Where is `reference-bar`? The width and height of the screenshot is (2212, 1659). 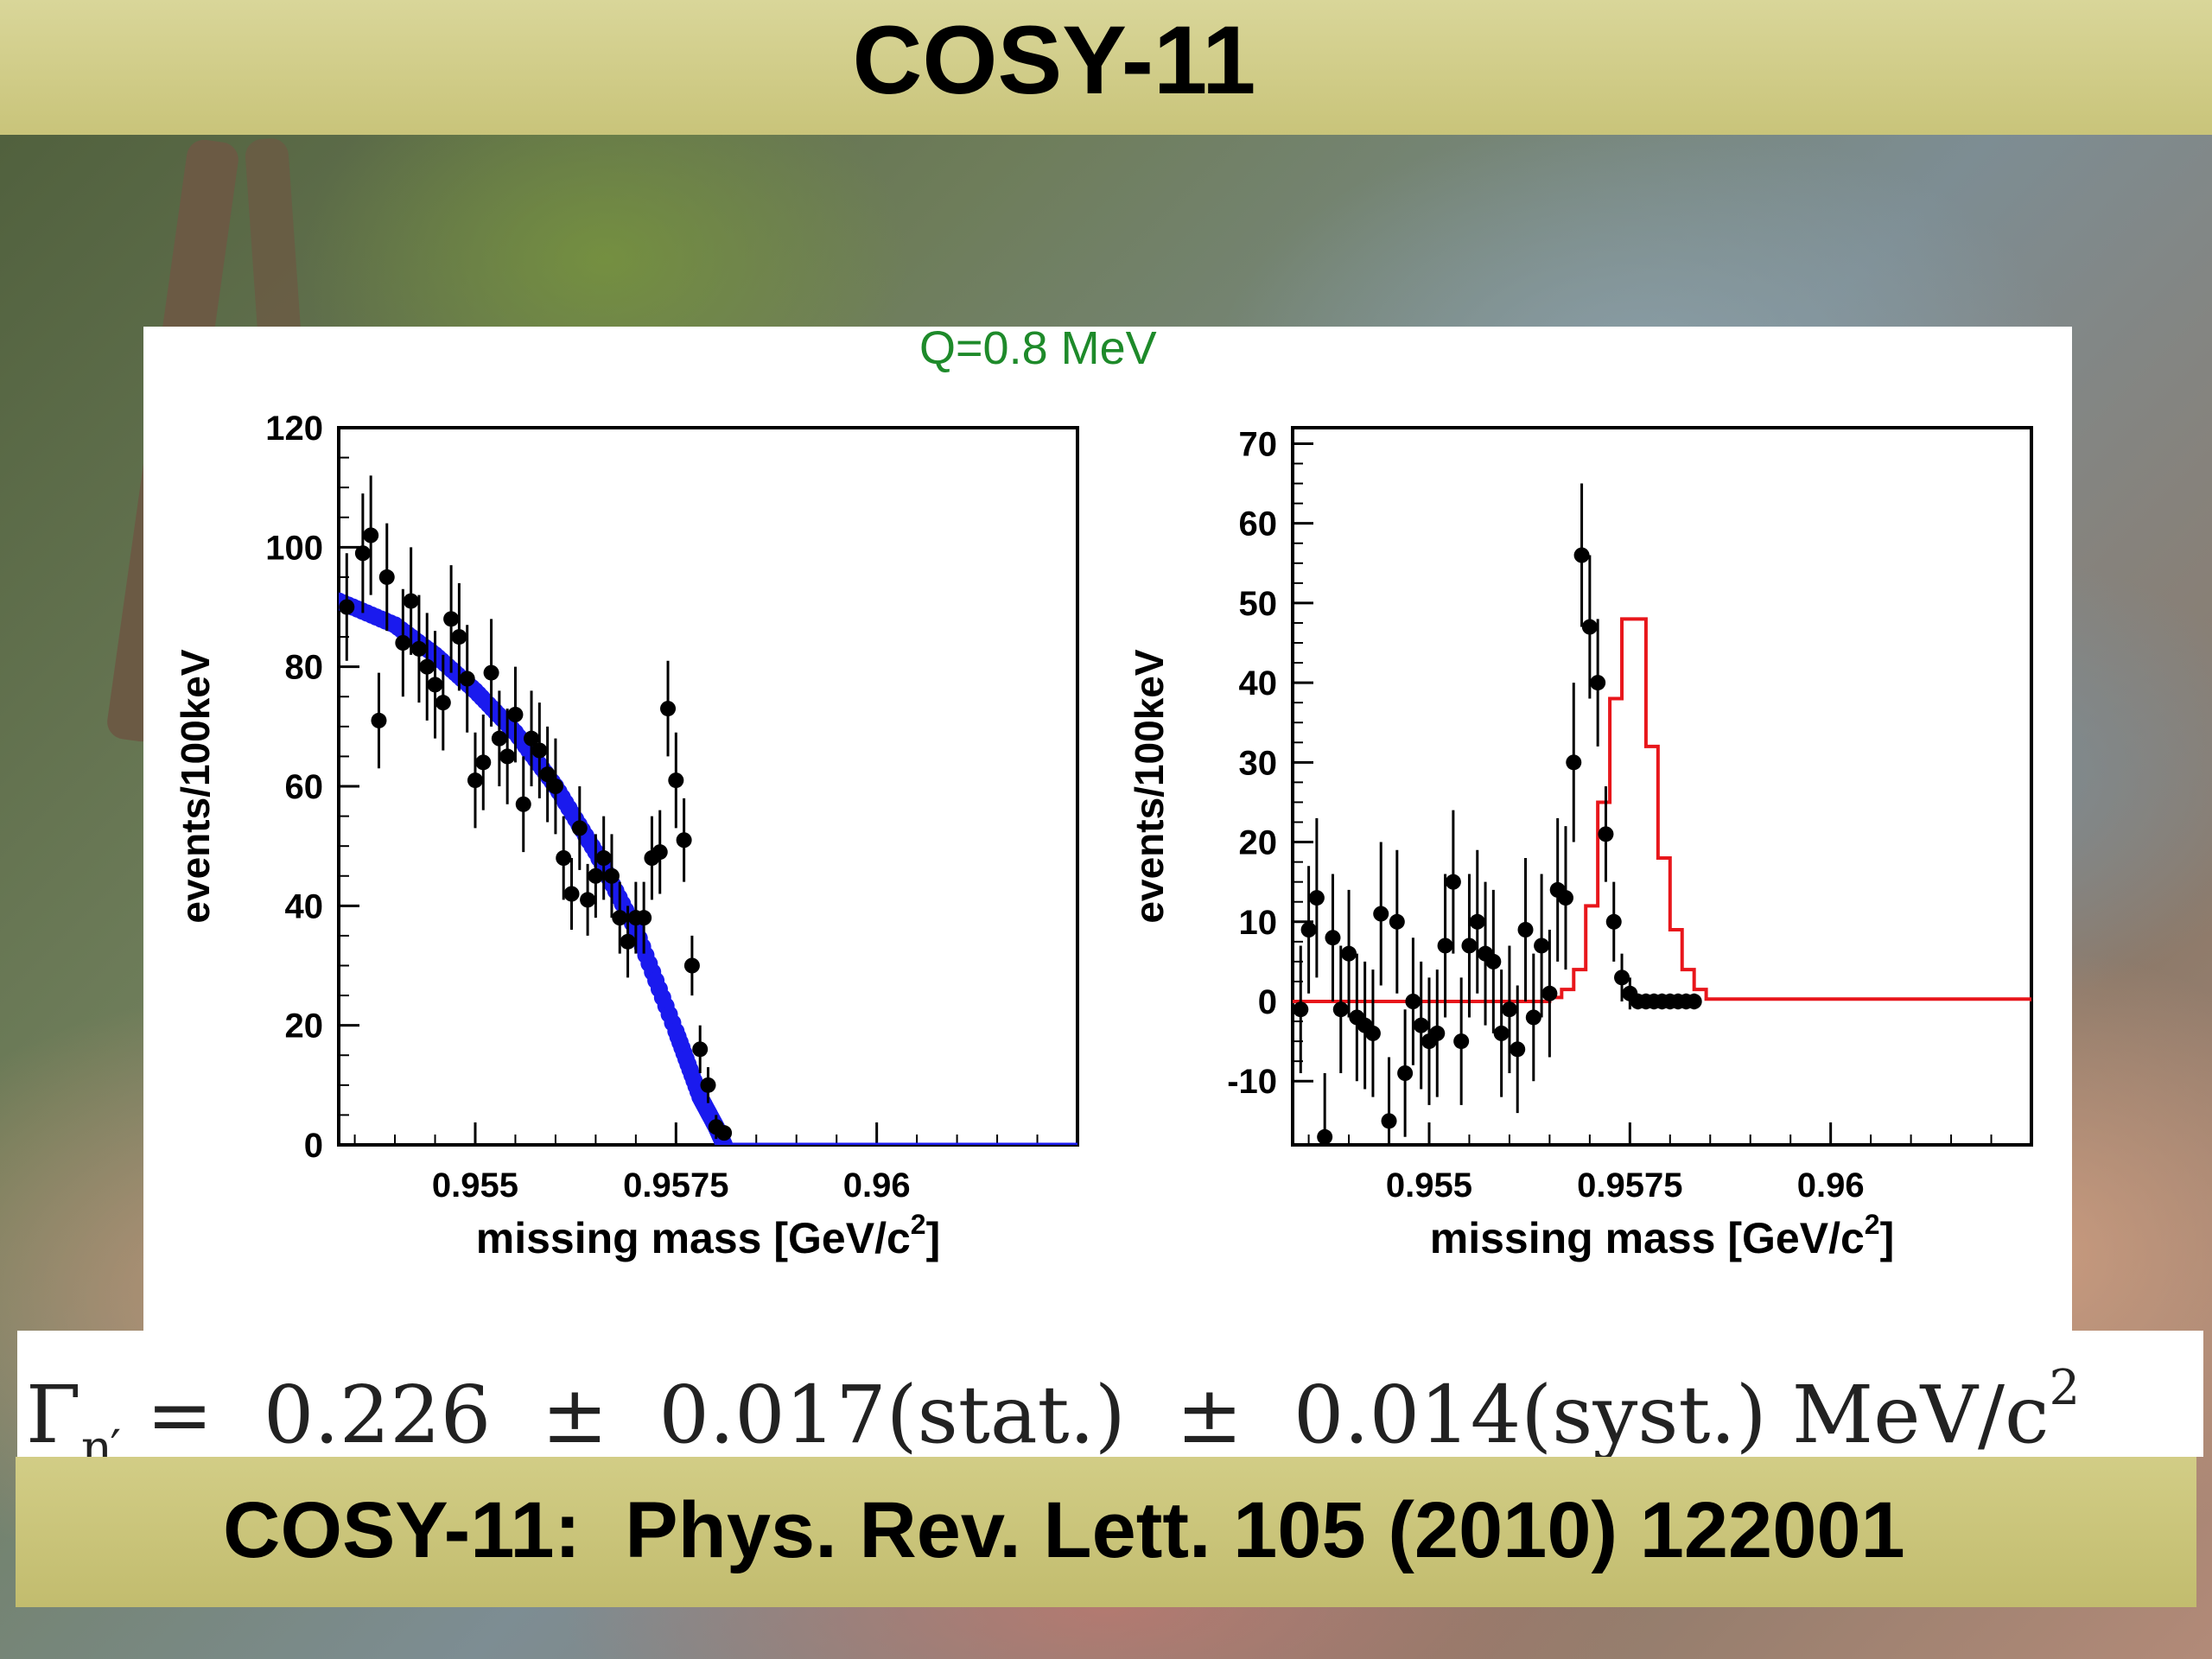 reference-bar is located at coordinates (1106, 1532).